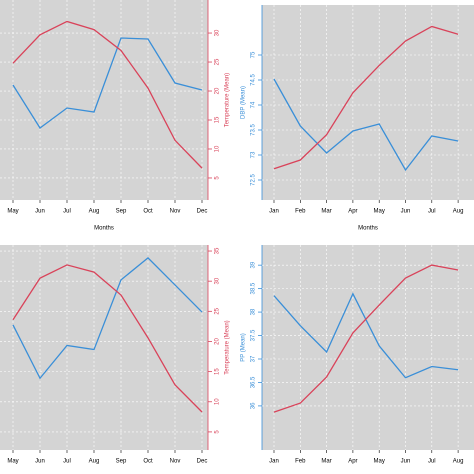  What do you see at coordinates (254, 104) in the screenshot?
I see `y-tick-label: 74` at bounding box center [254, 104].